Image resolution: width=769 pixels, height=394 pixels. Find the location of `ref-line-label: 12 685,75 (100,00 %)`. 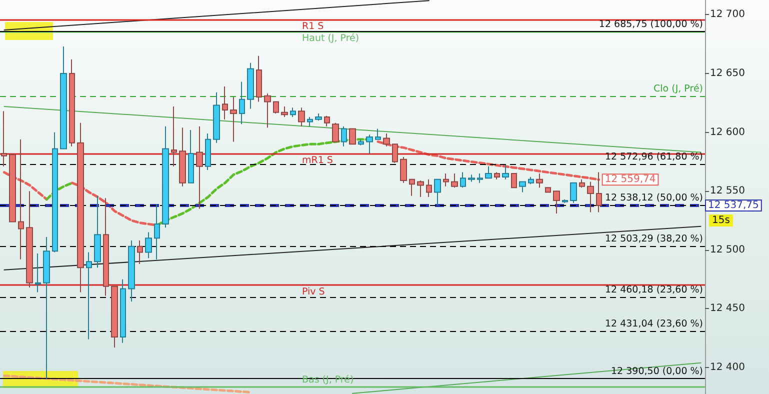

ref-line-label: 12 685,75 (100,00 %) is located at coordinates (650, 24).